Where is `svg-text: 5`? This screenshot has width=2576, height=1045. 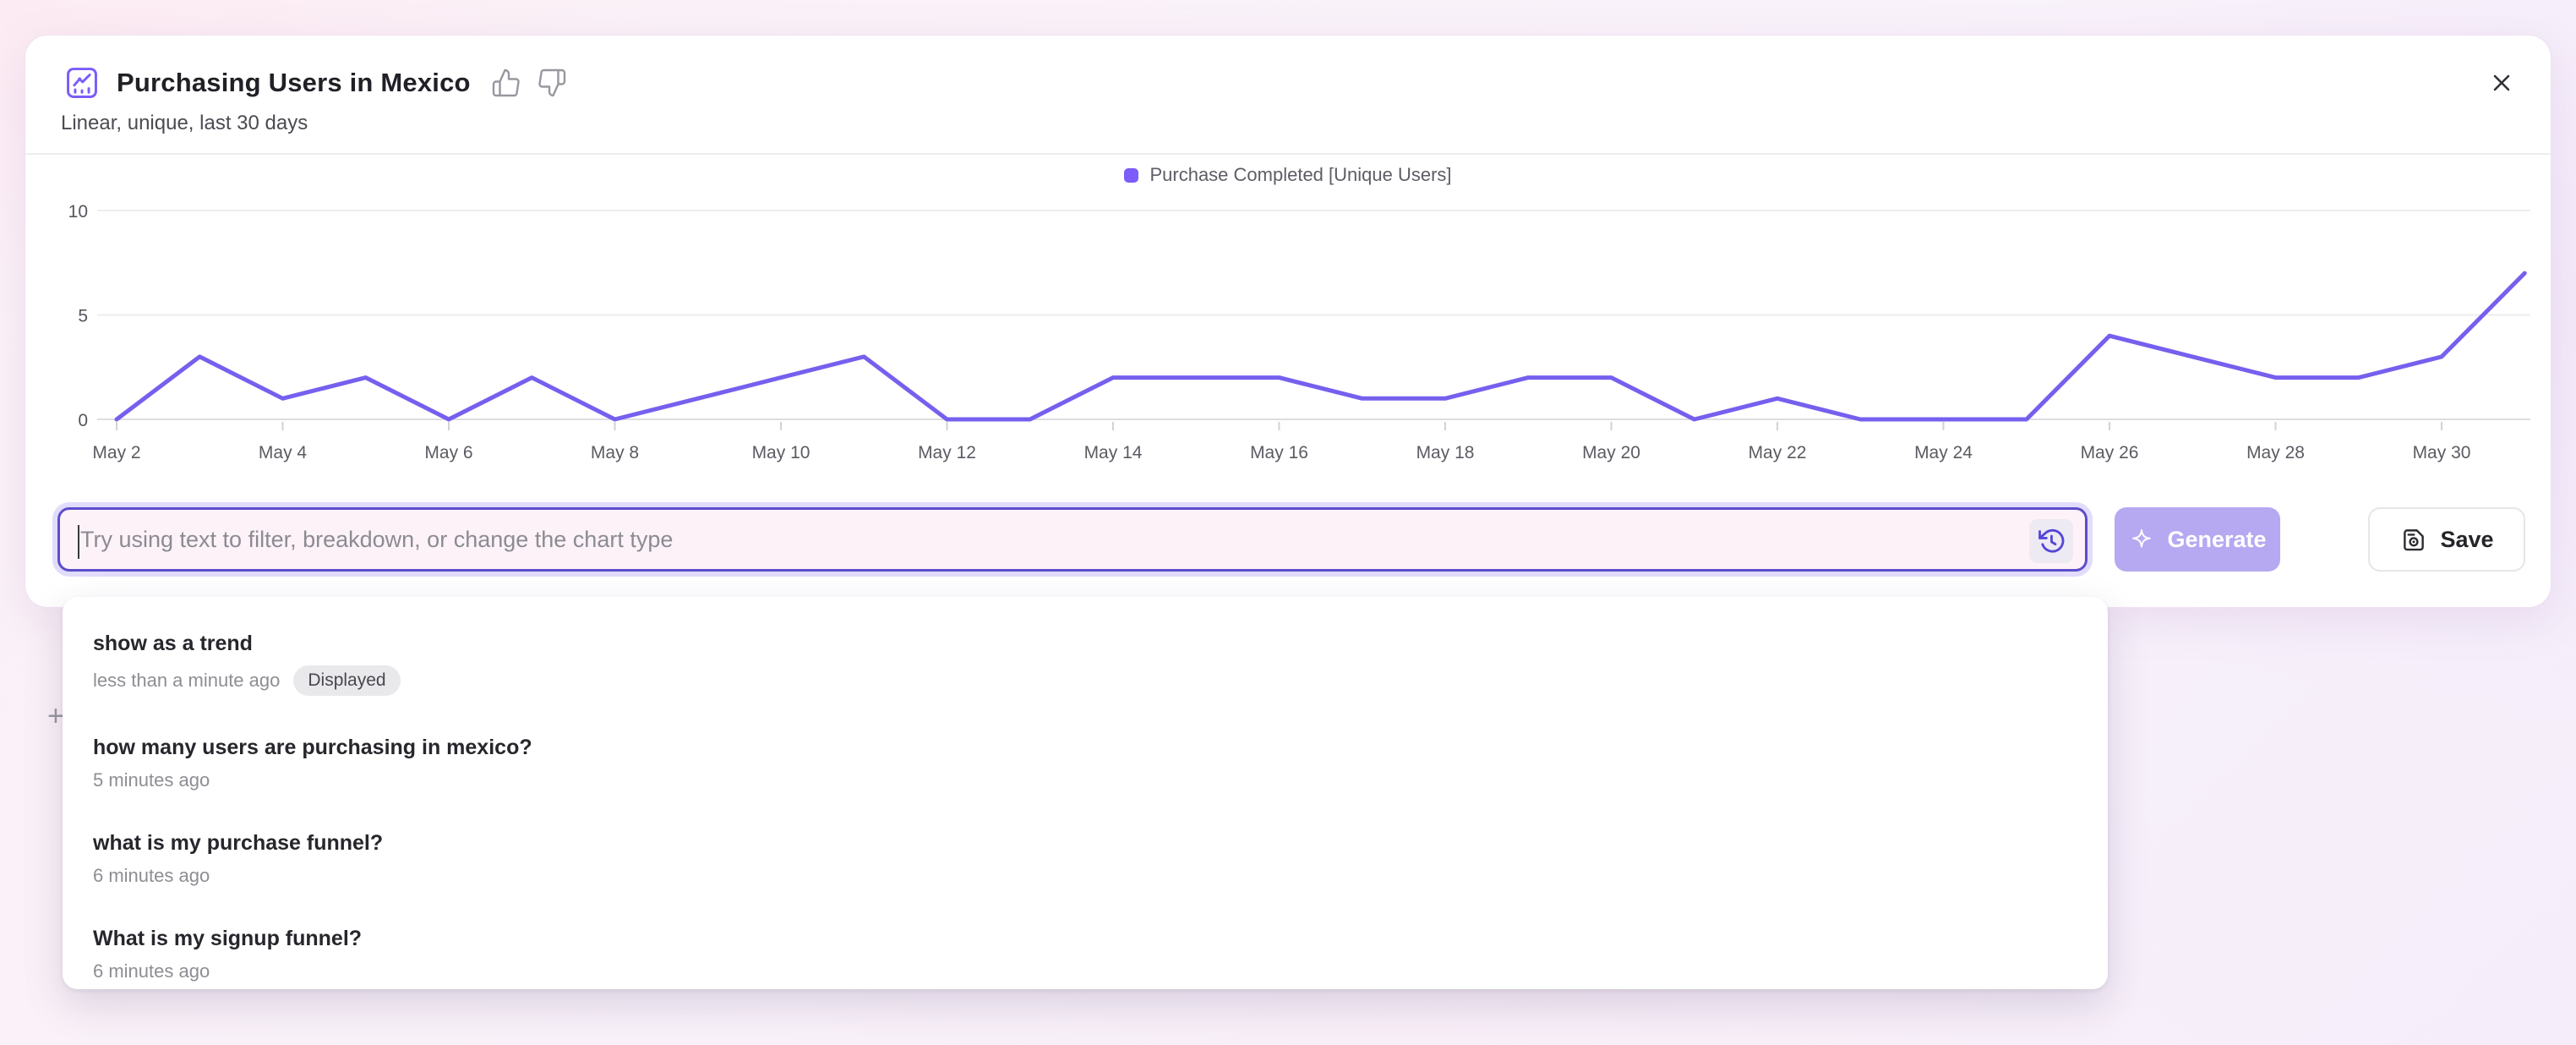
svg-text: 5 is located at coordinates (83, 317).